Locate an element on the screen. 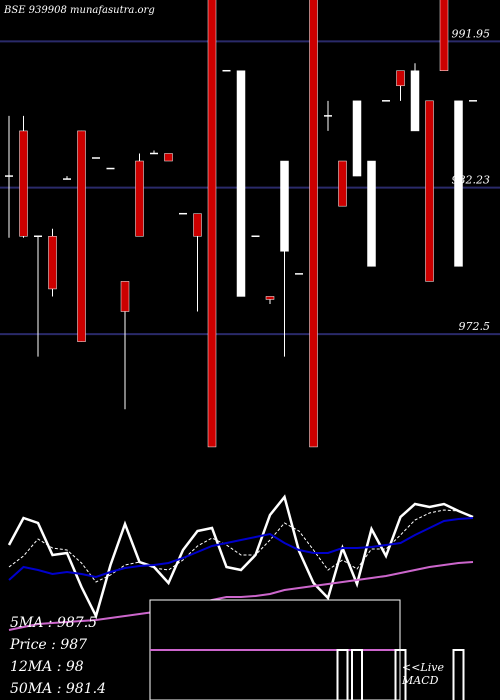 Image resolution: width=500 pixels, height=700 pixels. macd-label-macd: MACD is located at coordinates (420, 680).